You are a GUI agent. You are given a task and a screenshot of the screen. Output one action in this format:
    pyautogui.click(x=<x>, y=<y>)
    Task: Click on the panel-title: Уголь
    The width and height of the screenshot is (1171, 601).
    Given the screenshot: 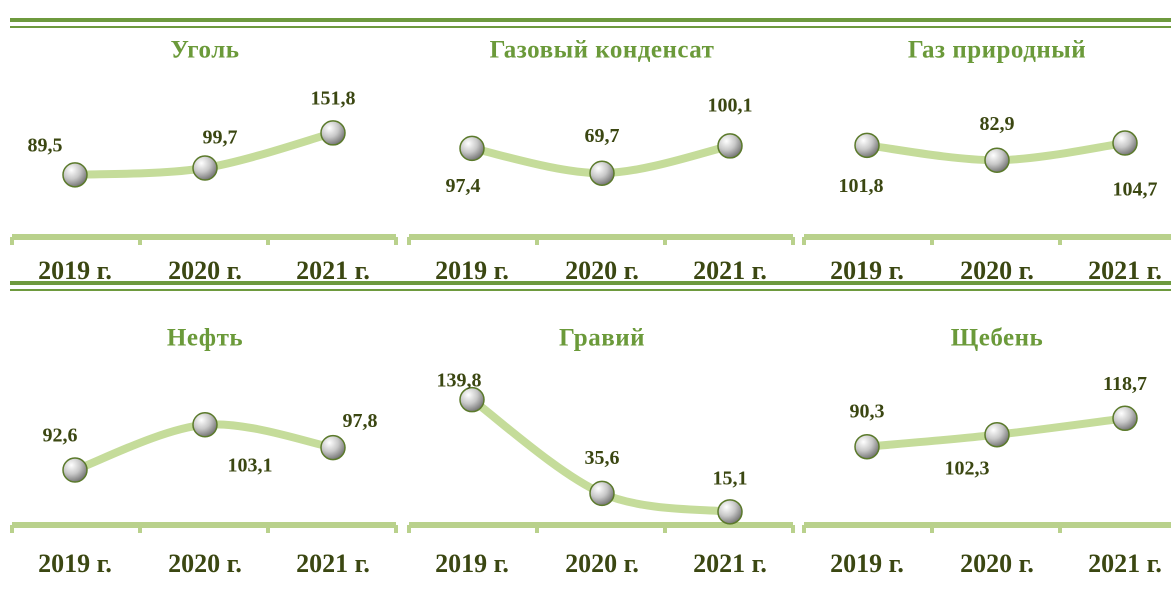 What is the action you would take?
    pyautogui.click(x=205, y=50)
    